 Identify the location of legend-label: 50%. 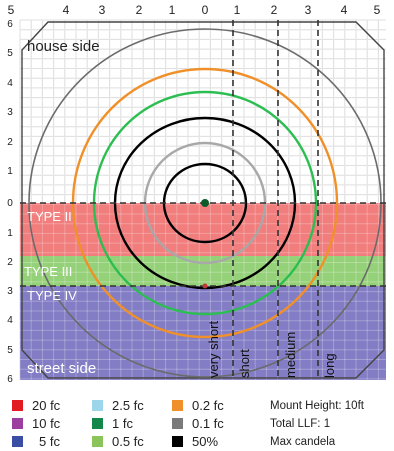
(205, 441).